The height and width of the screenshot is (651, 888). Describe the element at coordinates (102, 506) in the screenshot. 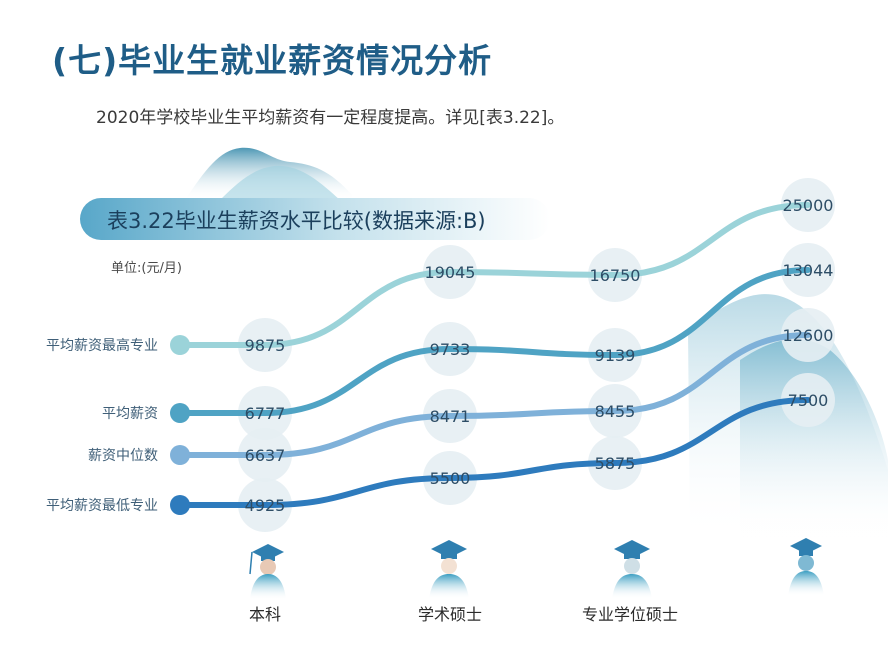

I see `legend-label: 平均薪资最低专业` at that location.